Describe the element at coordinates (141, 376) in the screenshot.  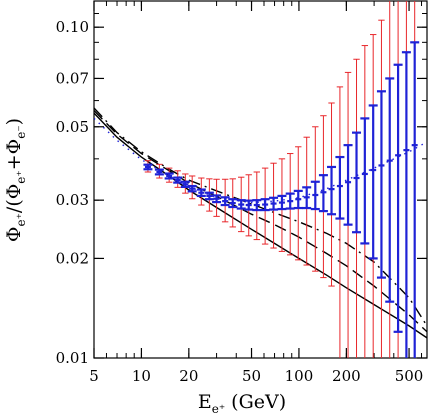
I see `x-tick-label: 10` at that location.